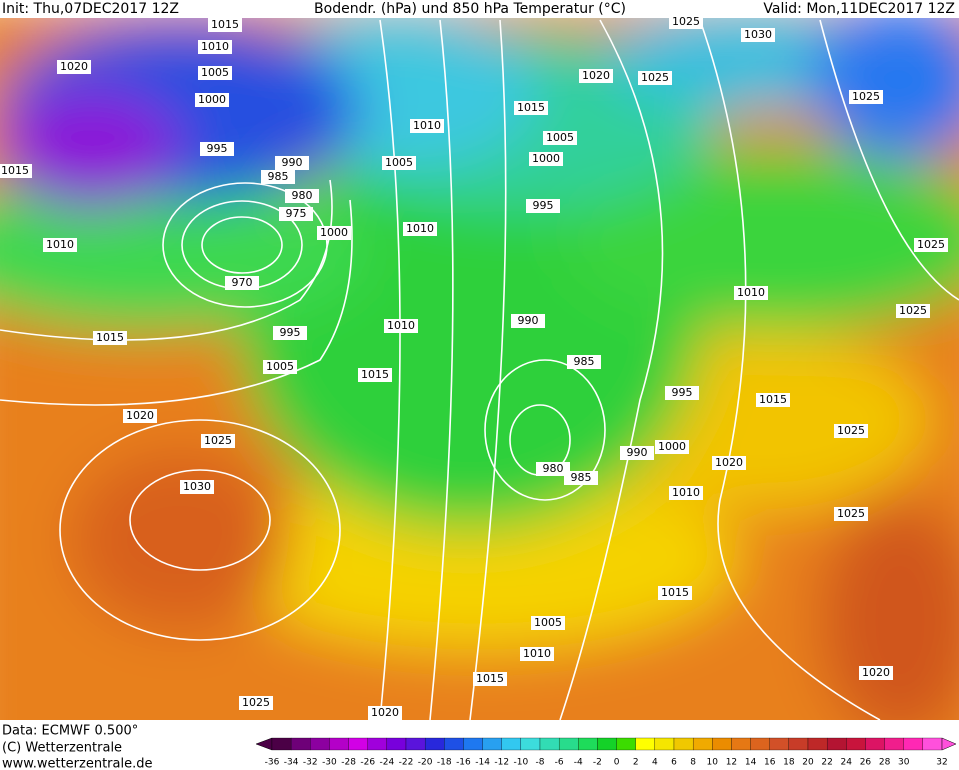 Image resolution: width=959 pixels, height=770 pixels. What do you see at coordinates (904, 763) in the screenshot?
I see `colorbar-label: 30` at bounding box center [904, 763].